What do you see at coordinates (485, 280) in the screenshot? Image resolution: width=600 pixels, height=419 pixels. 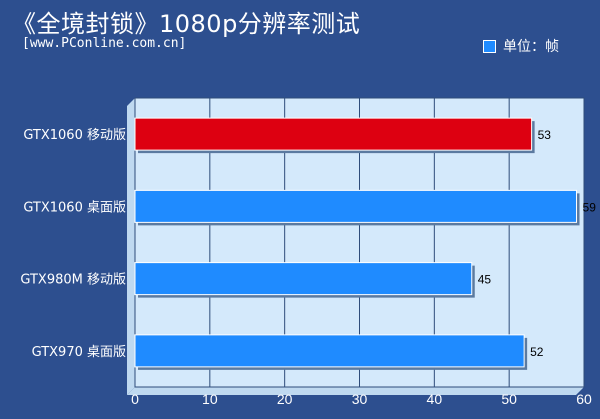 I see `data-label-2: 45` at bounding box center [485, 280].